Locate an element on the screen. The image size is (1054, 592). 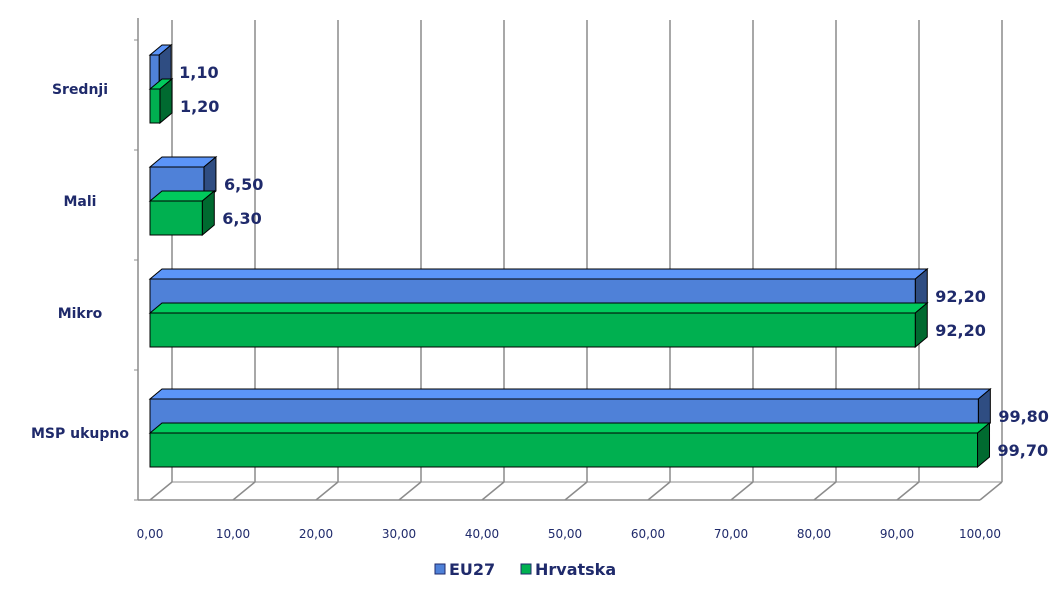
data-label: 1,20 is located at coordinates (199, 106).